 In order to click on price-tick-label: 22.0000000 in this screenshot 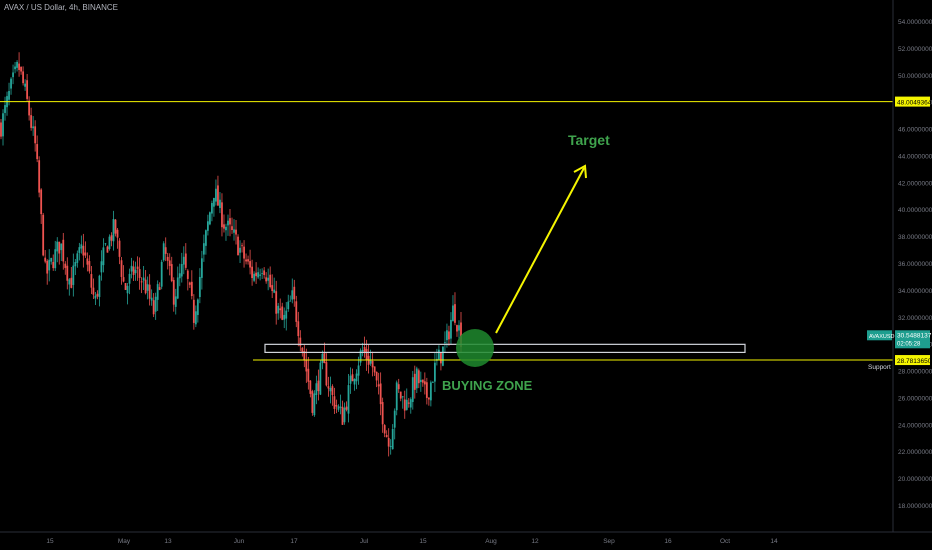, I will do `click(915, 452)`.